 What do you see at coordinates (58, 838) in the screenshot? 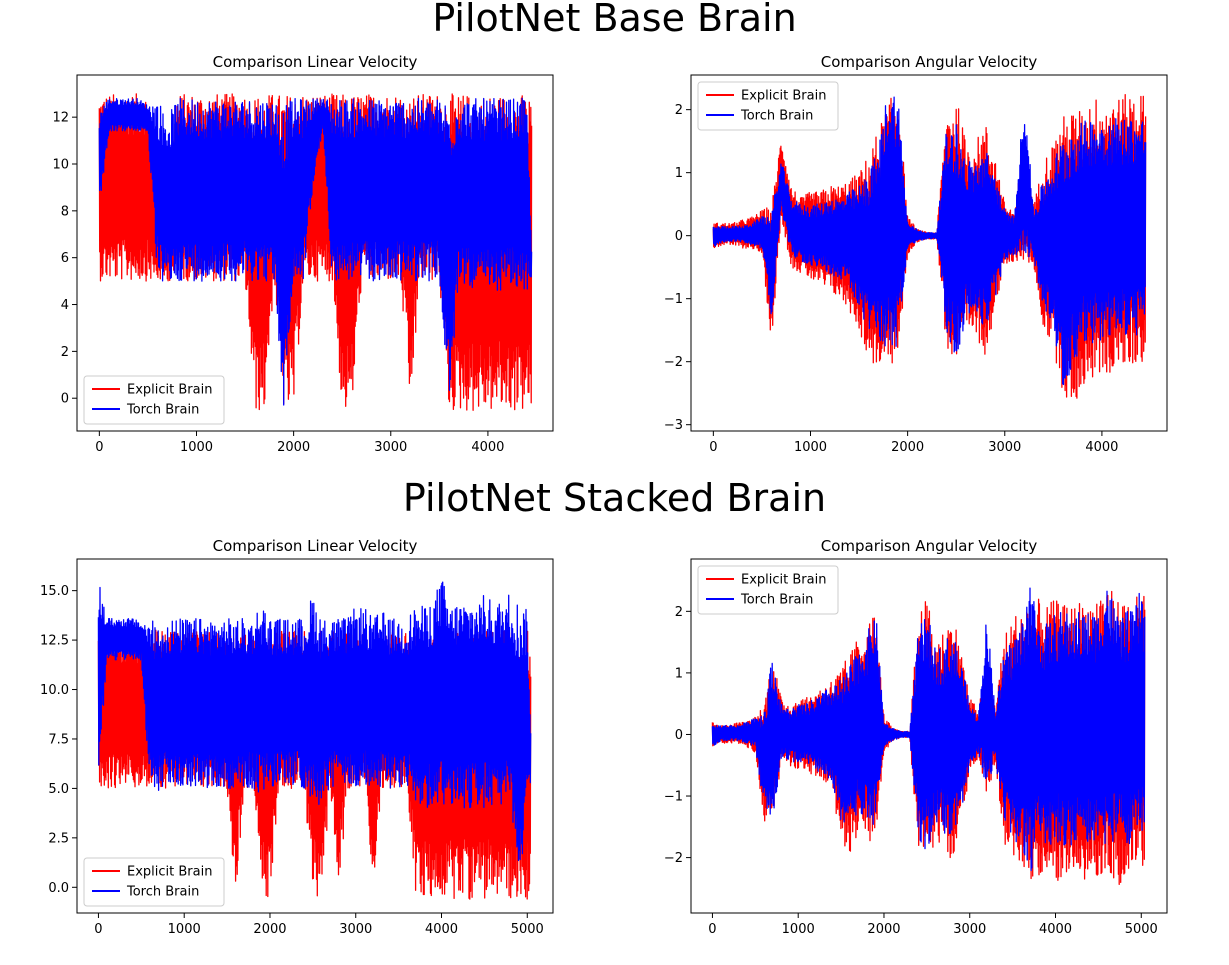
I see `y-tick-label: 2.5` at bounding box center [58, 838].